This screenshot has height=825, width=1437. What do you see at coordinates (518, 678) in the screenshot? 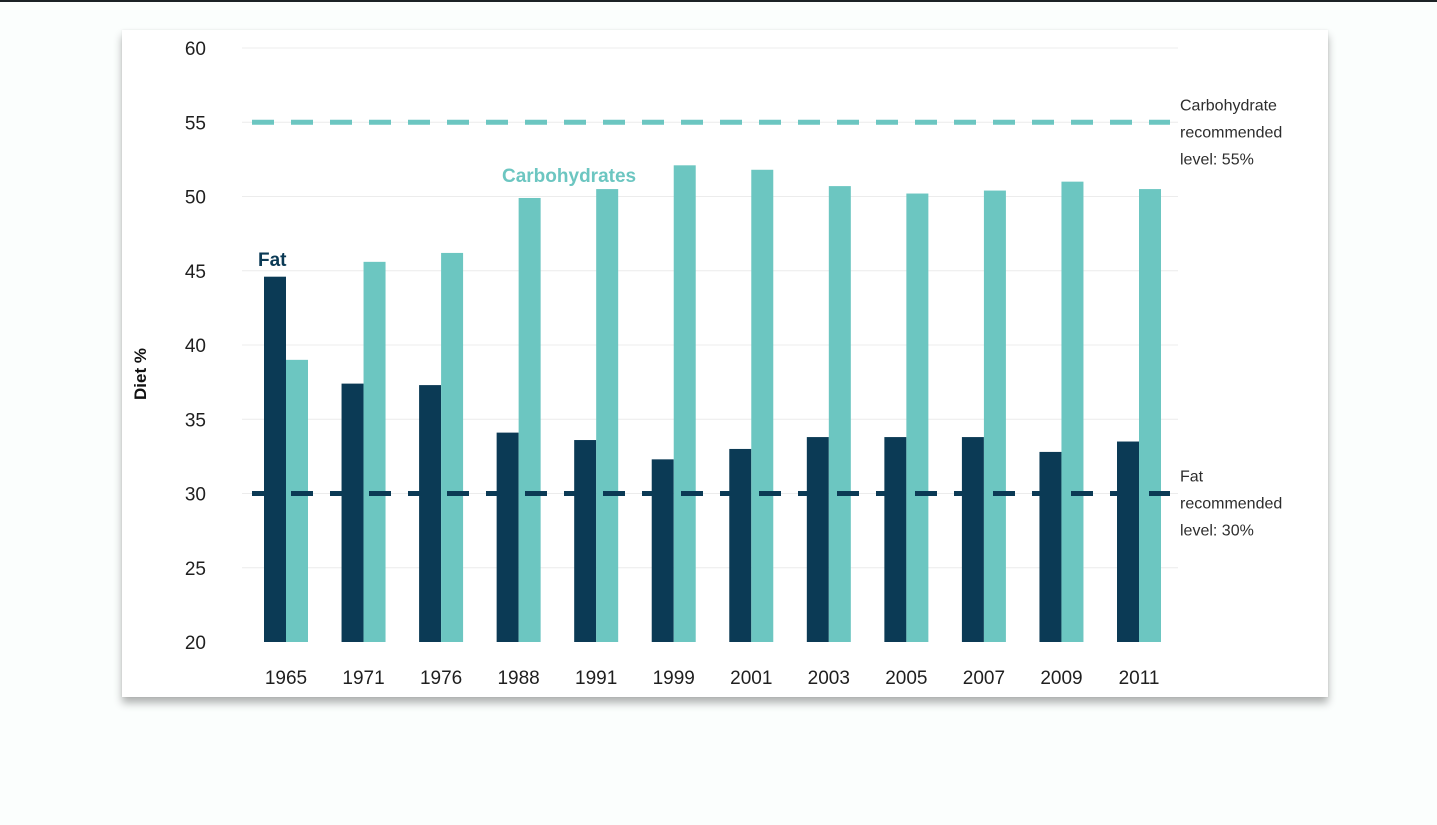
I see `x-tick-label-1988: 1988` at bounding box center [518, 678].